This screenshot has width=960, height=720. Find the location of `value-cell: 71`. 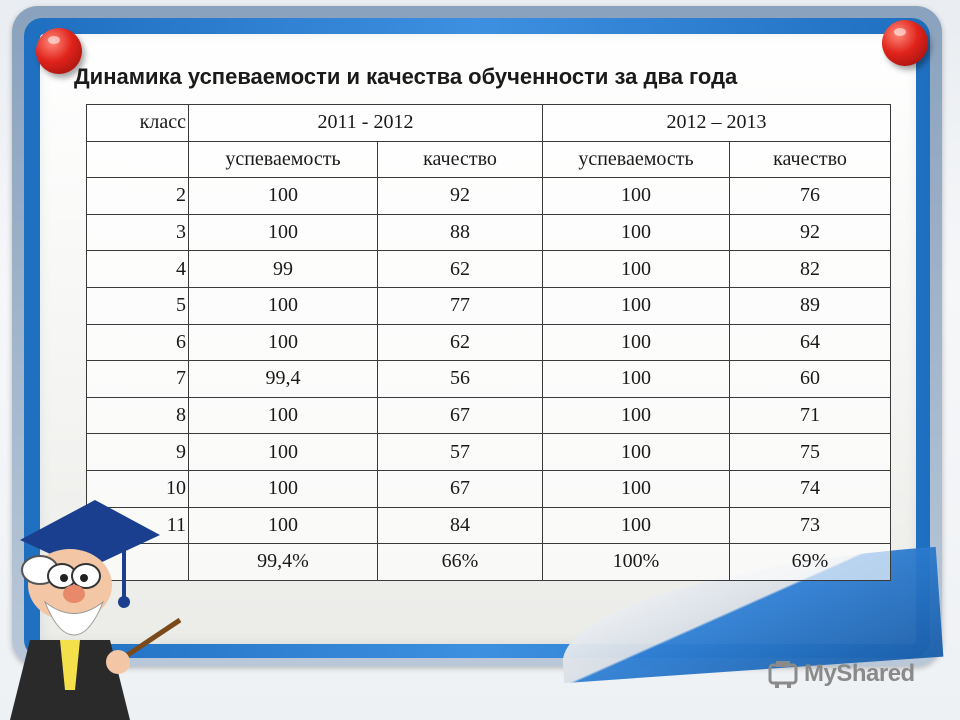

value-cell: 71 is located at coordinates (810, 415).